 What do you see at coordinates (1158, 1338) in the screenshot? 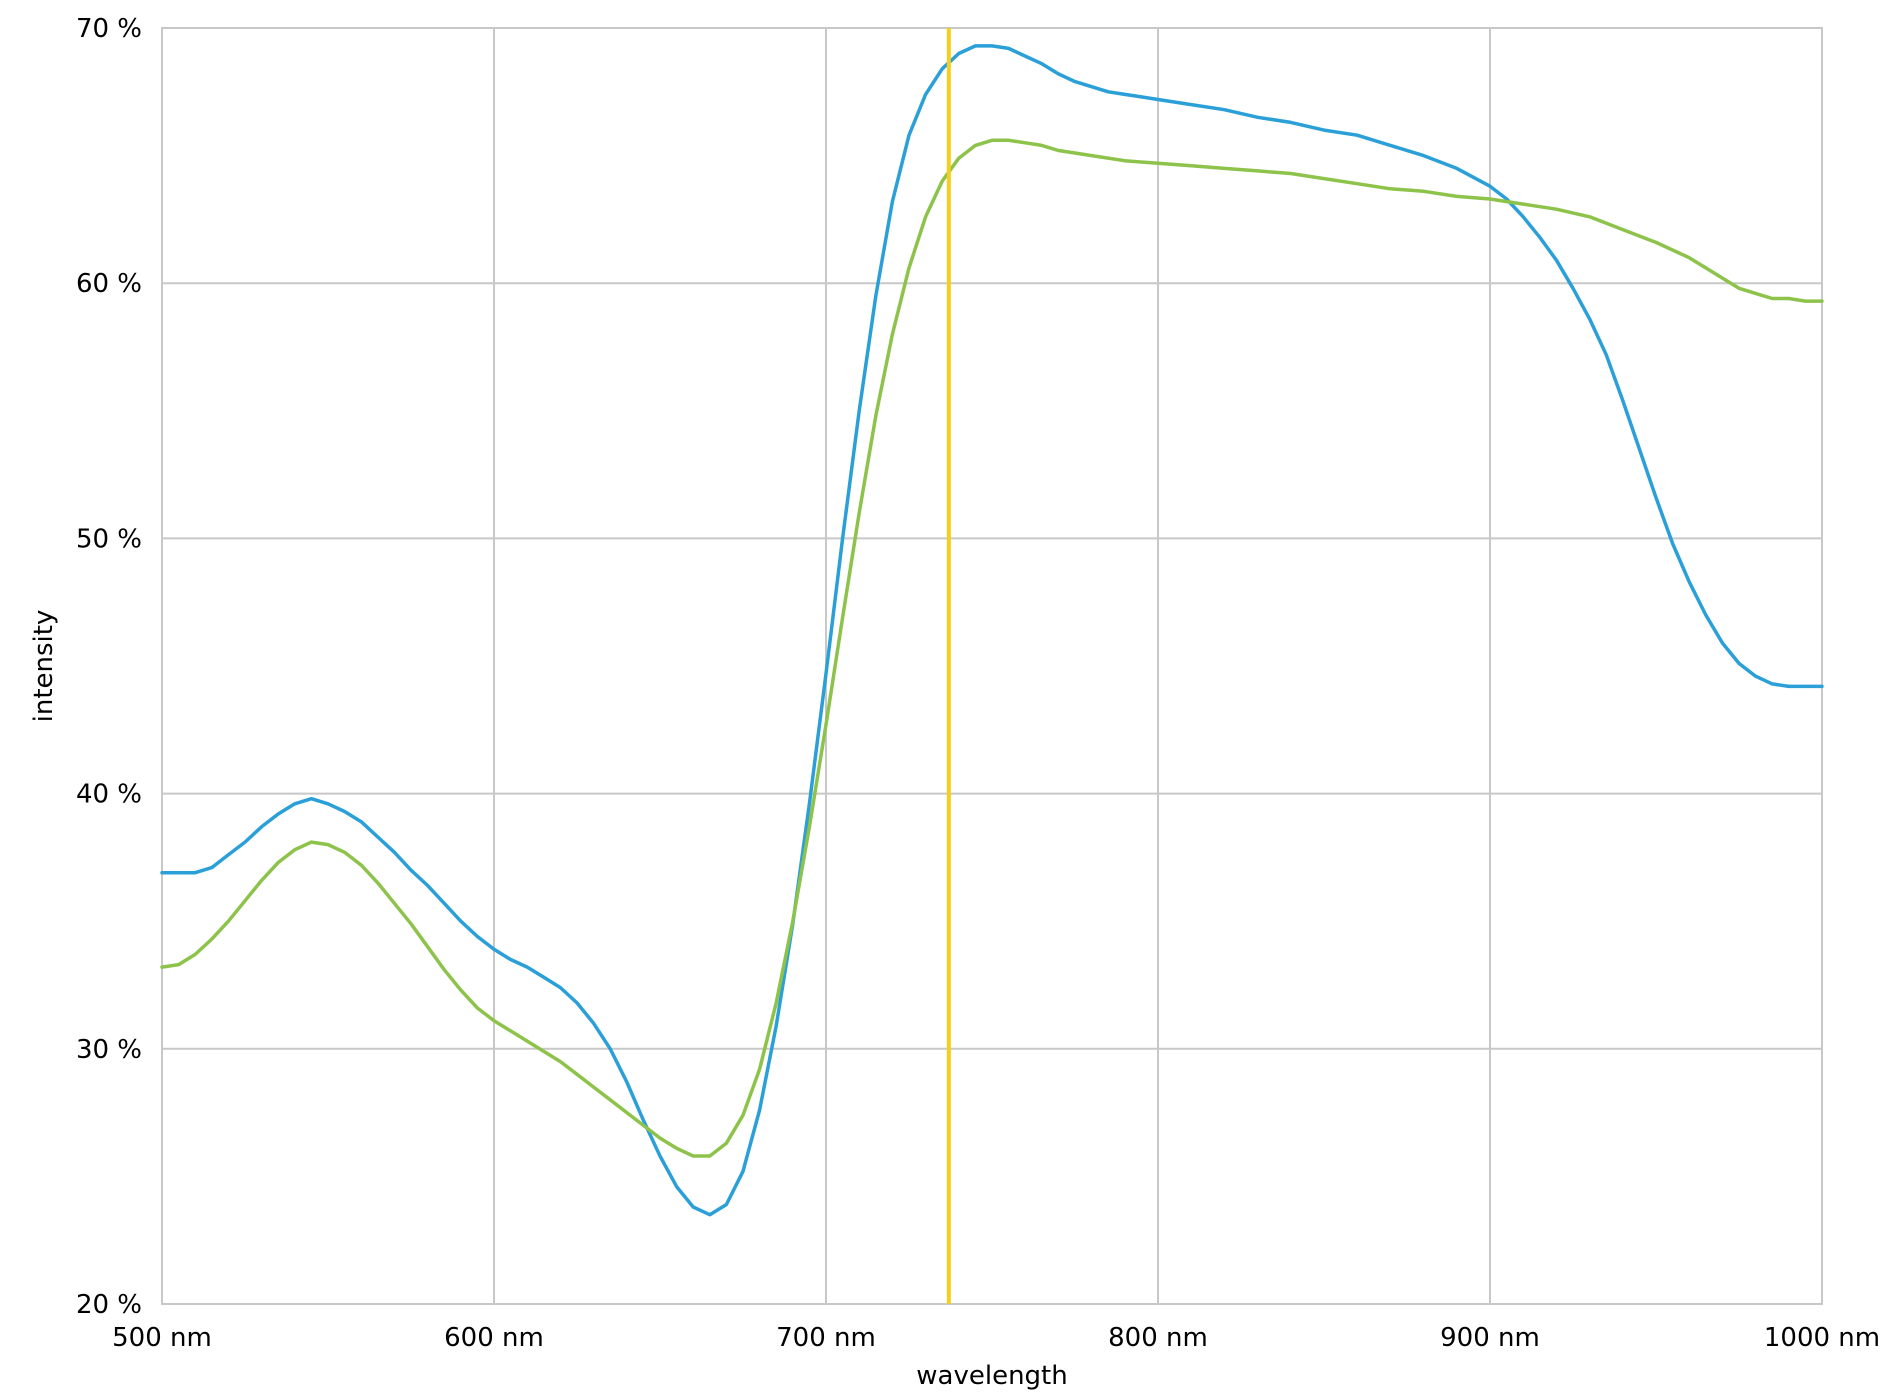
I see `x-tick-label: 800 nm` at bounding box center [1158, 1338].